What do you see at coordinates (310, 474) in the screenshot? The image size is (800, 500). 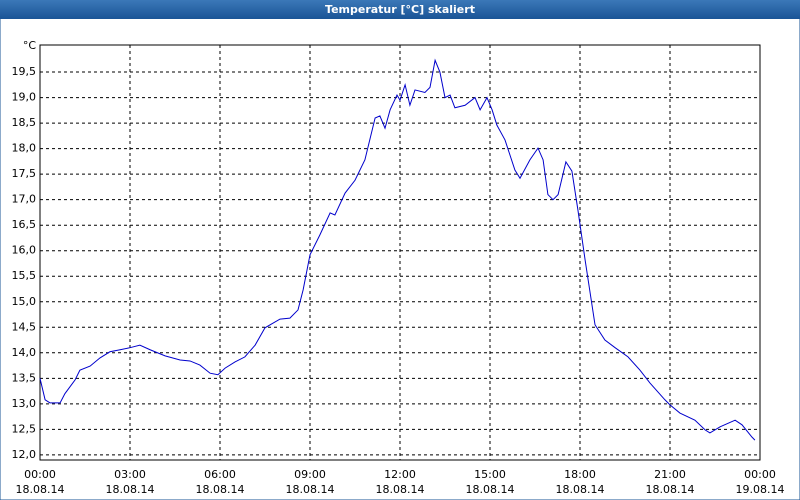 I see `x-tick-label: 09:00` at bounding box center [310, 474].